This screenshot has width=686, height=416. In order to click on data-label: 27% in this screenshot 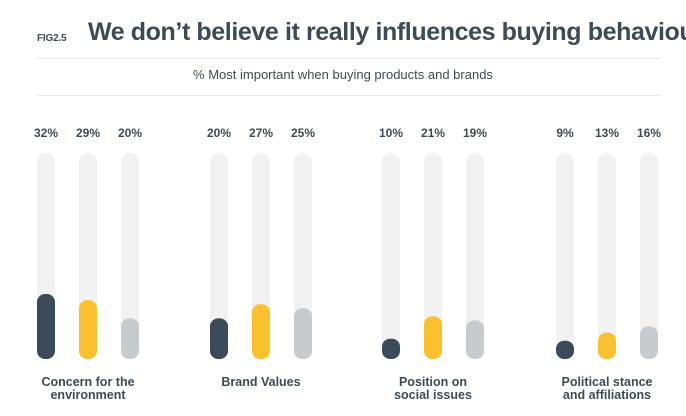, I will do `click(261, 133)`.